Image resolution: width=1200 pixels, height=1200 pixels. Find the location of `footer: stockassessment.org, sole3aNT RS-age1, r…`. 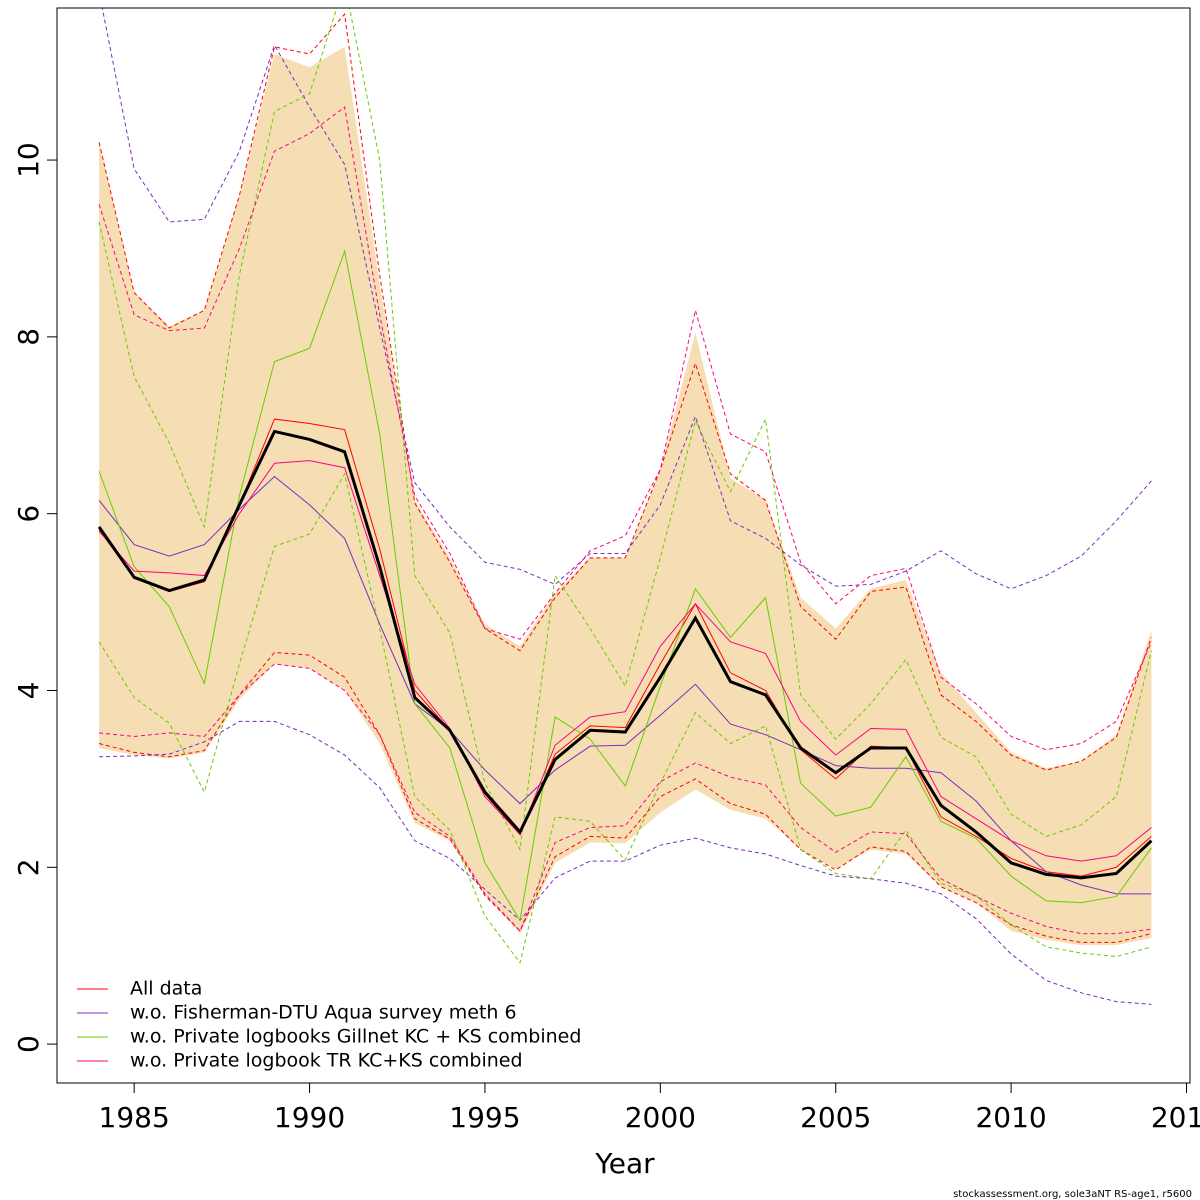

footer: stockassessment.org, sole3aNT RS-age1, r… is located at coordinates (1072, 1194).